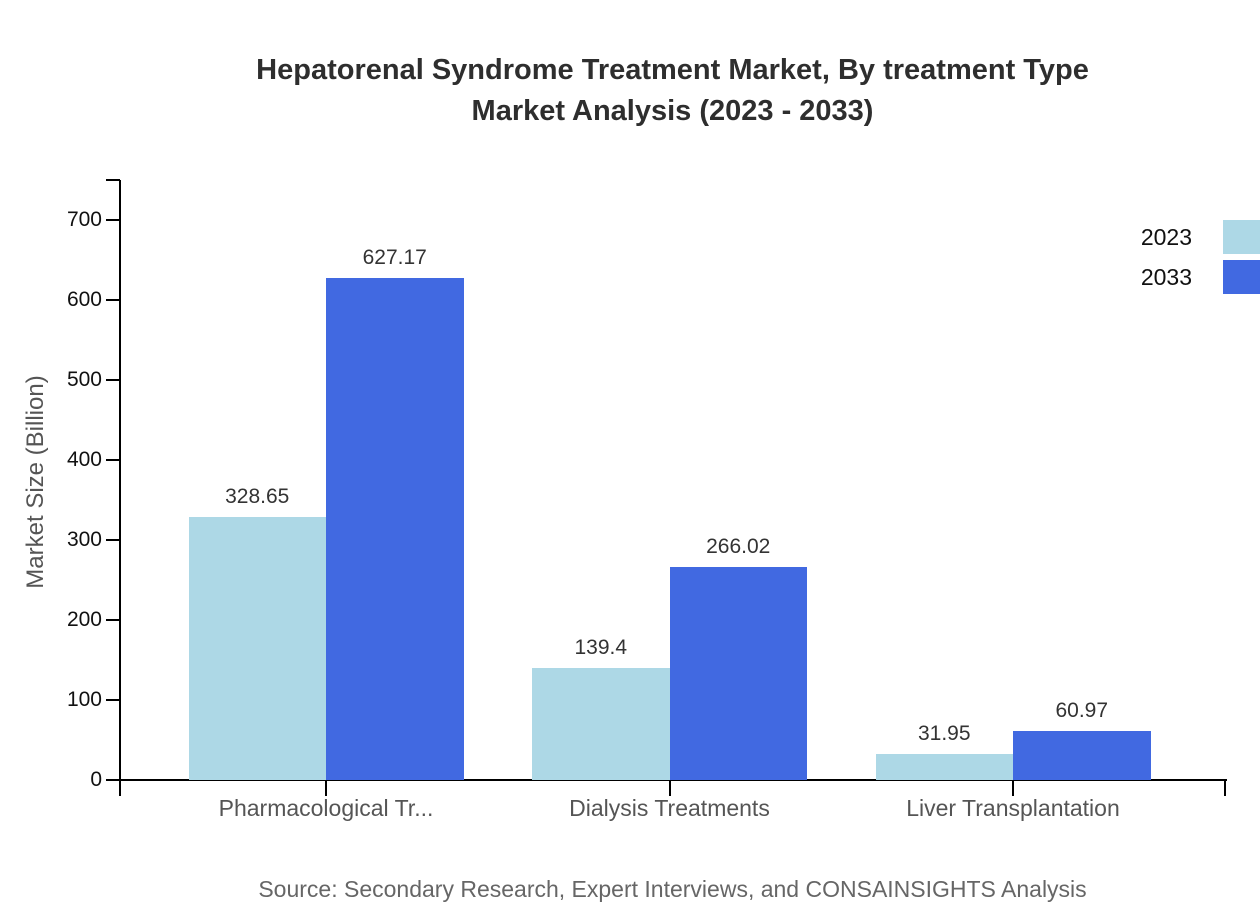  Describe the element at coordinates (1082, 755) in the screenshot. I see `bar-2033-Liver Transplantation` at that location.